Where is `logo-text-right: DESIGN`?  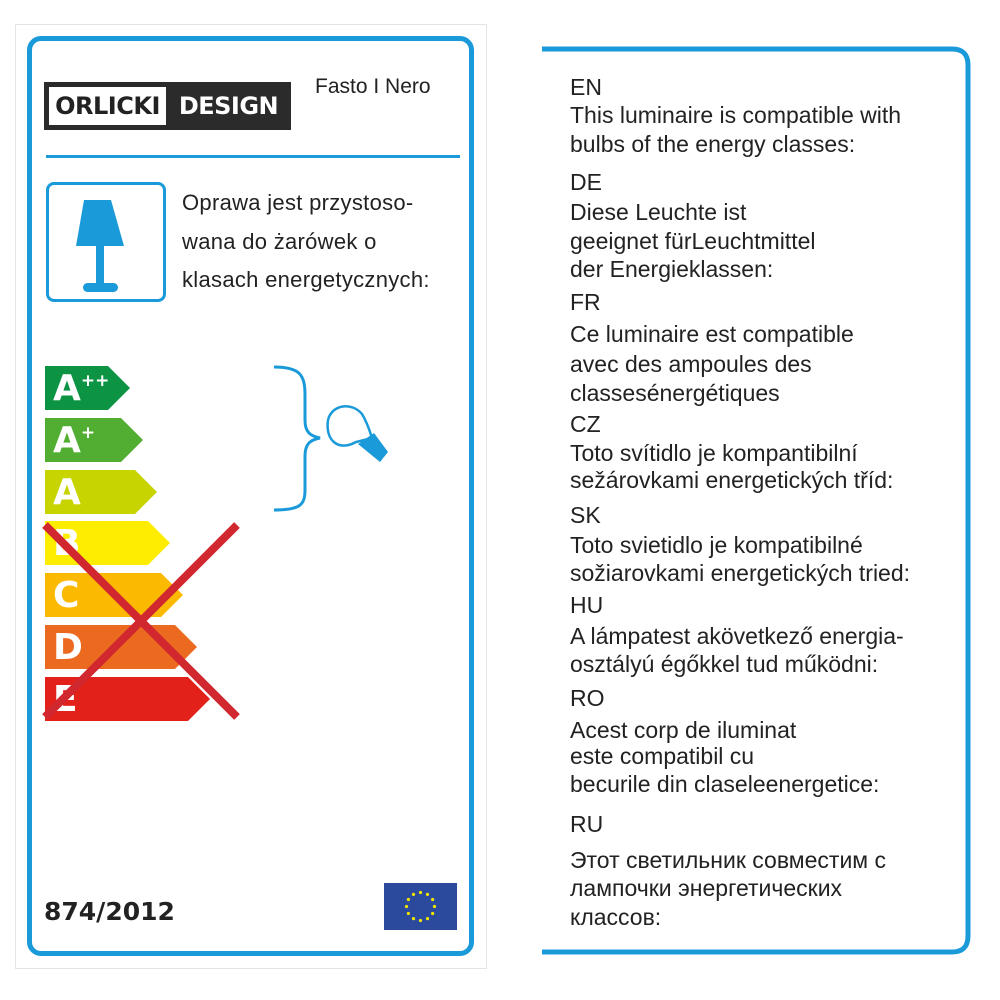 logo-text-right: DESIGN is located at coordinates (228, 106).